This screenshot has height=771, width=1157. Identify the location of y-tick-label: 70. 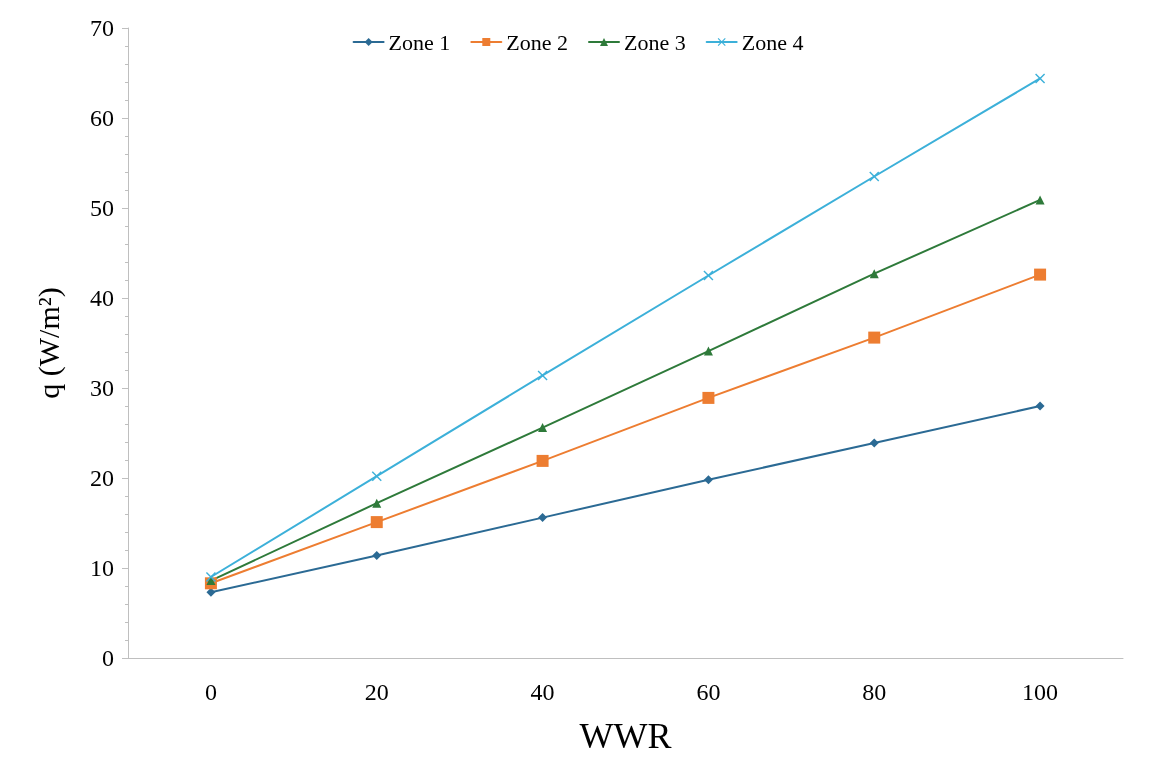
(102, 28).